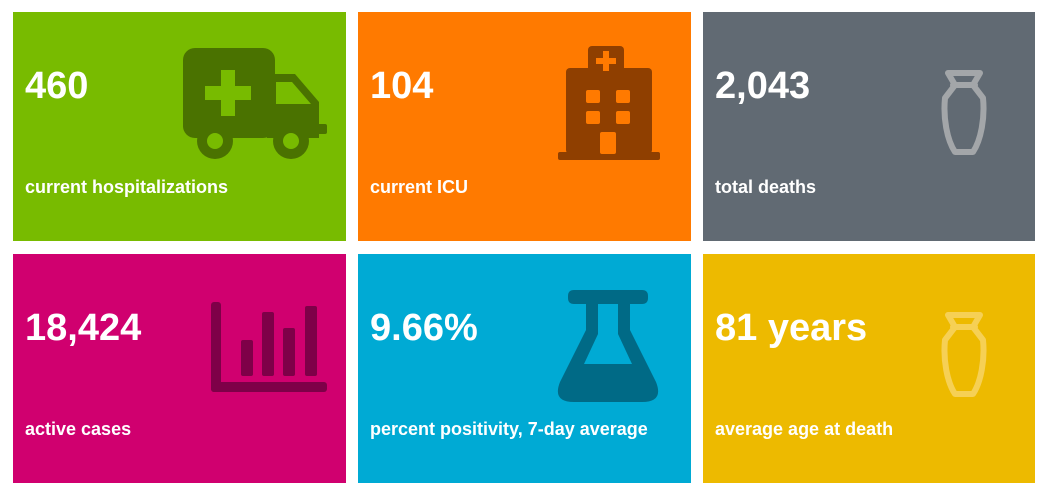  I want to click on tile-active-cases: 18,424 active cases, so click(179, 368).